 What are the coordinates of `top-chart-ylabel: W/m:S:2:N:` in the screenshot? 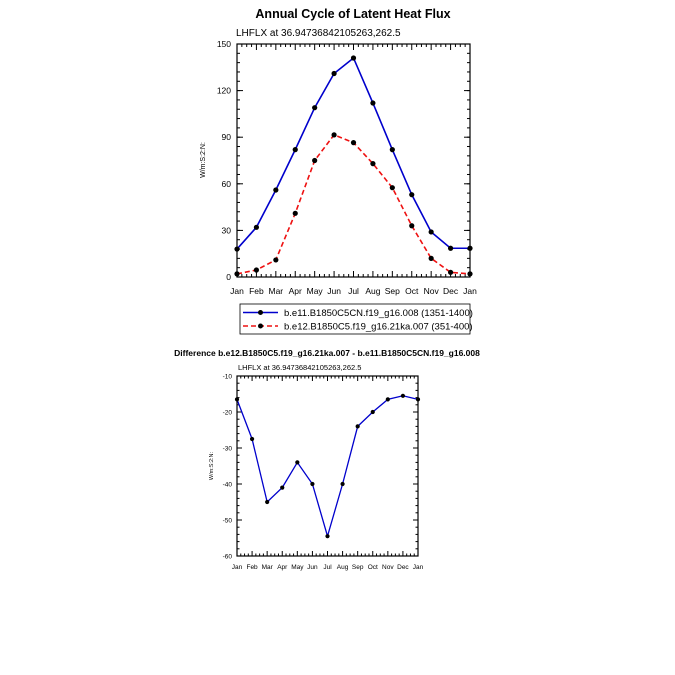 It's located at (203, 160).